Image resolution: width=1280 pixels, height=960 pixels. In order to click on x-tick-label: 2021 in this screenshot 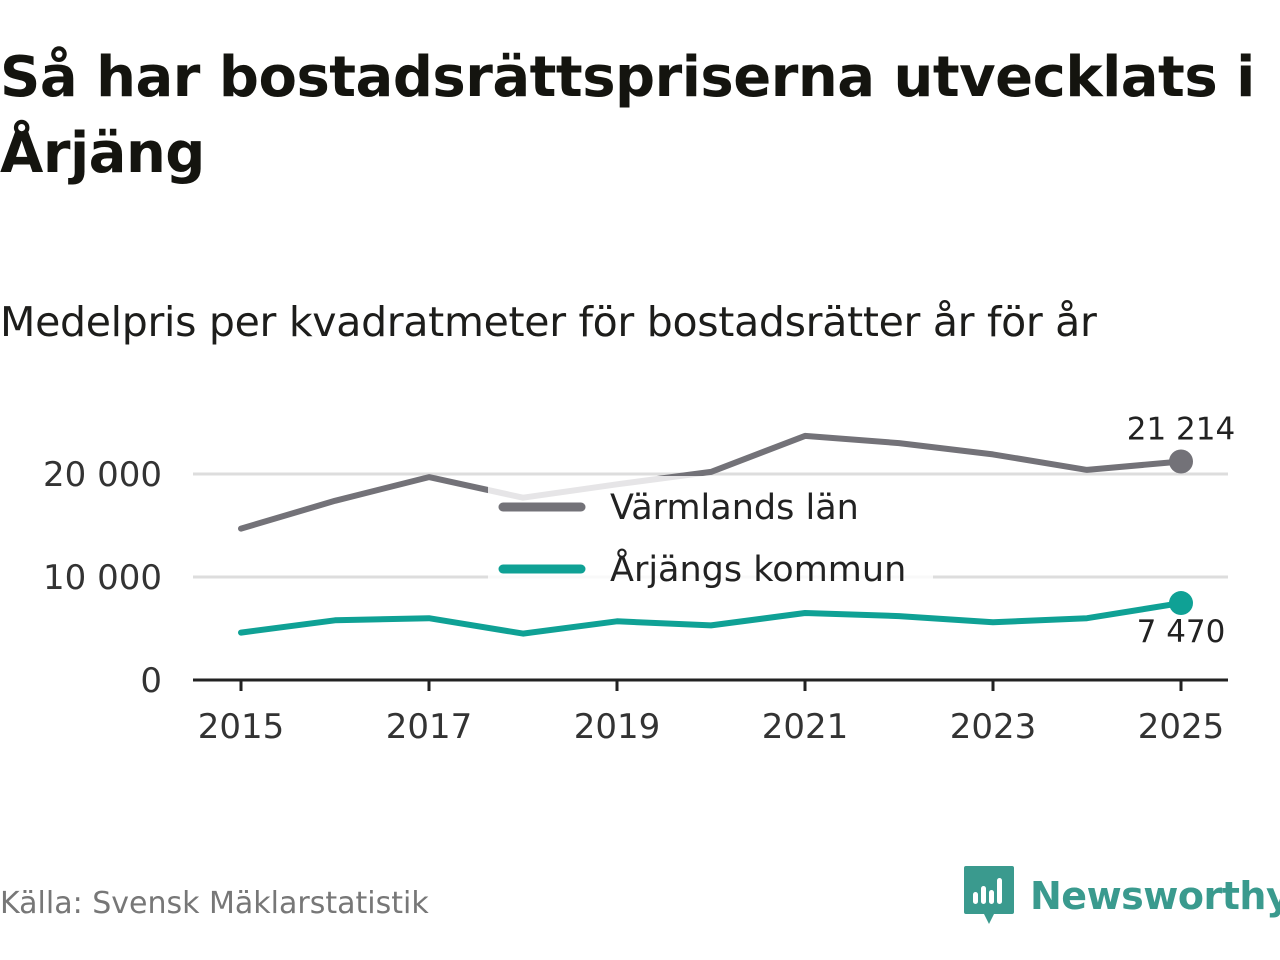, I will do `click(805, 727)`.